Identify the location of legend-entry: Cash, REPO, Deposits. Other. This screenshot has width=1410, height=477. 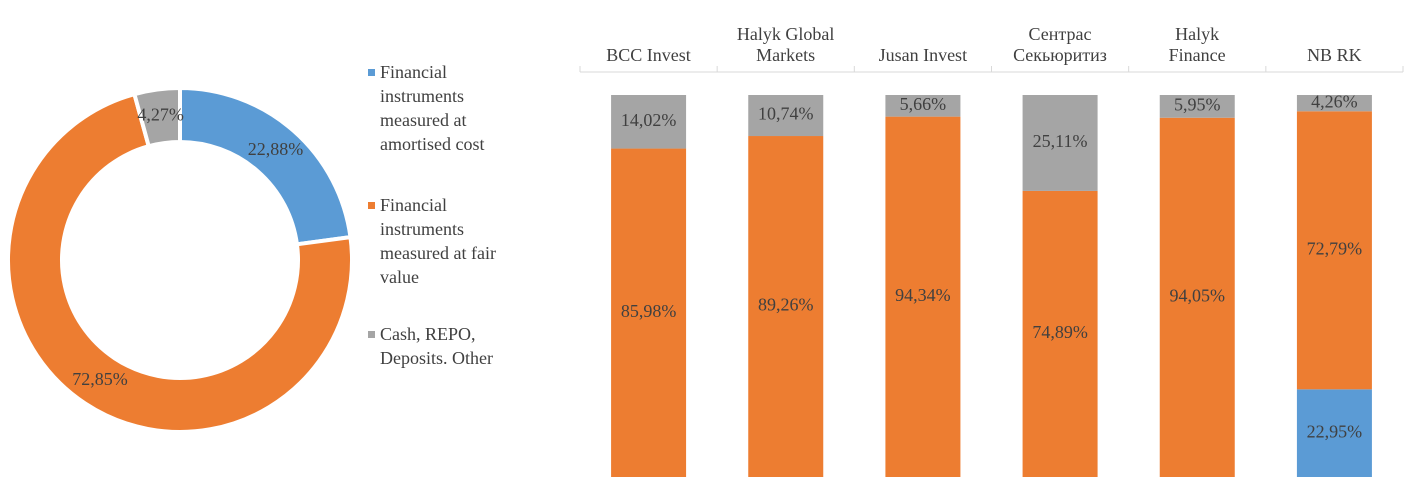
(449, 346).